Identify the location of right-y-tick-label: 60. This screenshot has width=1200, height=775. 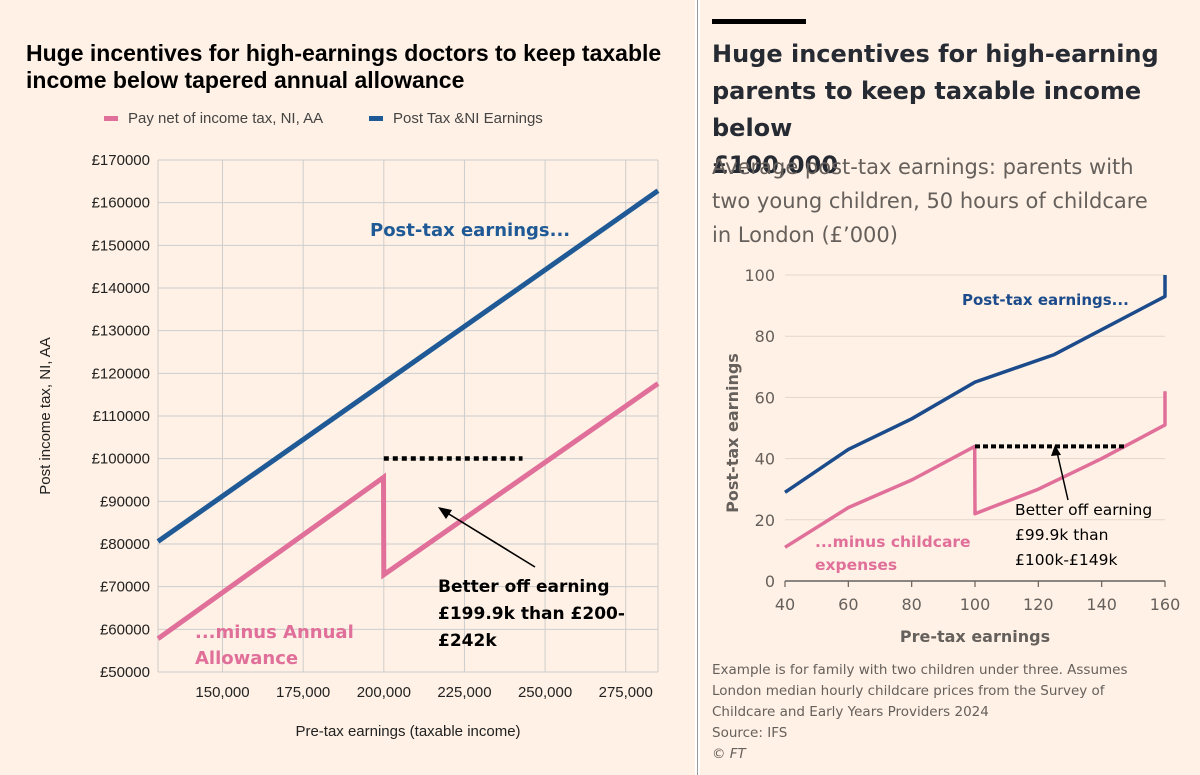
(765, 397).